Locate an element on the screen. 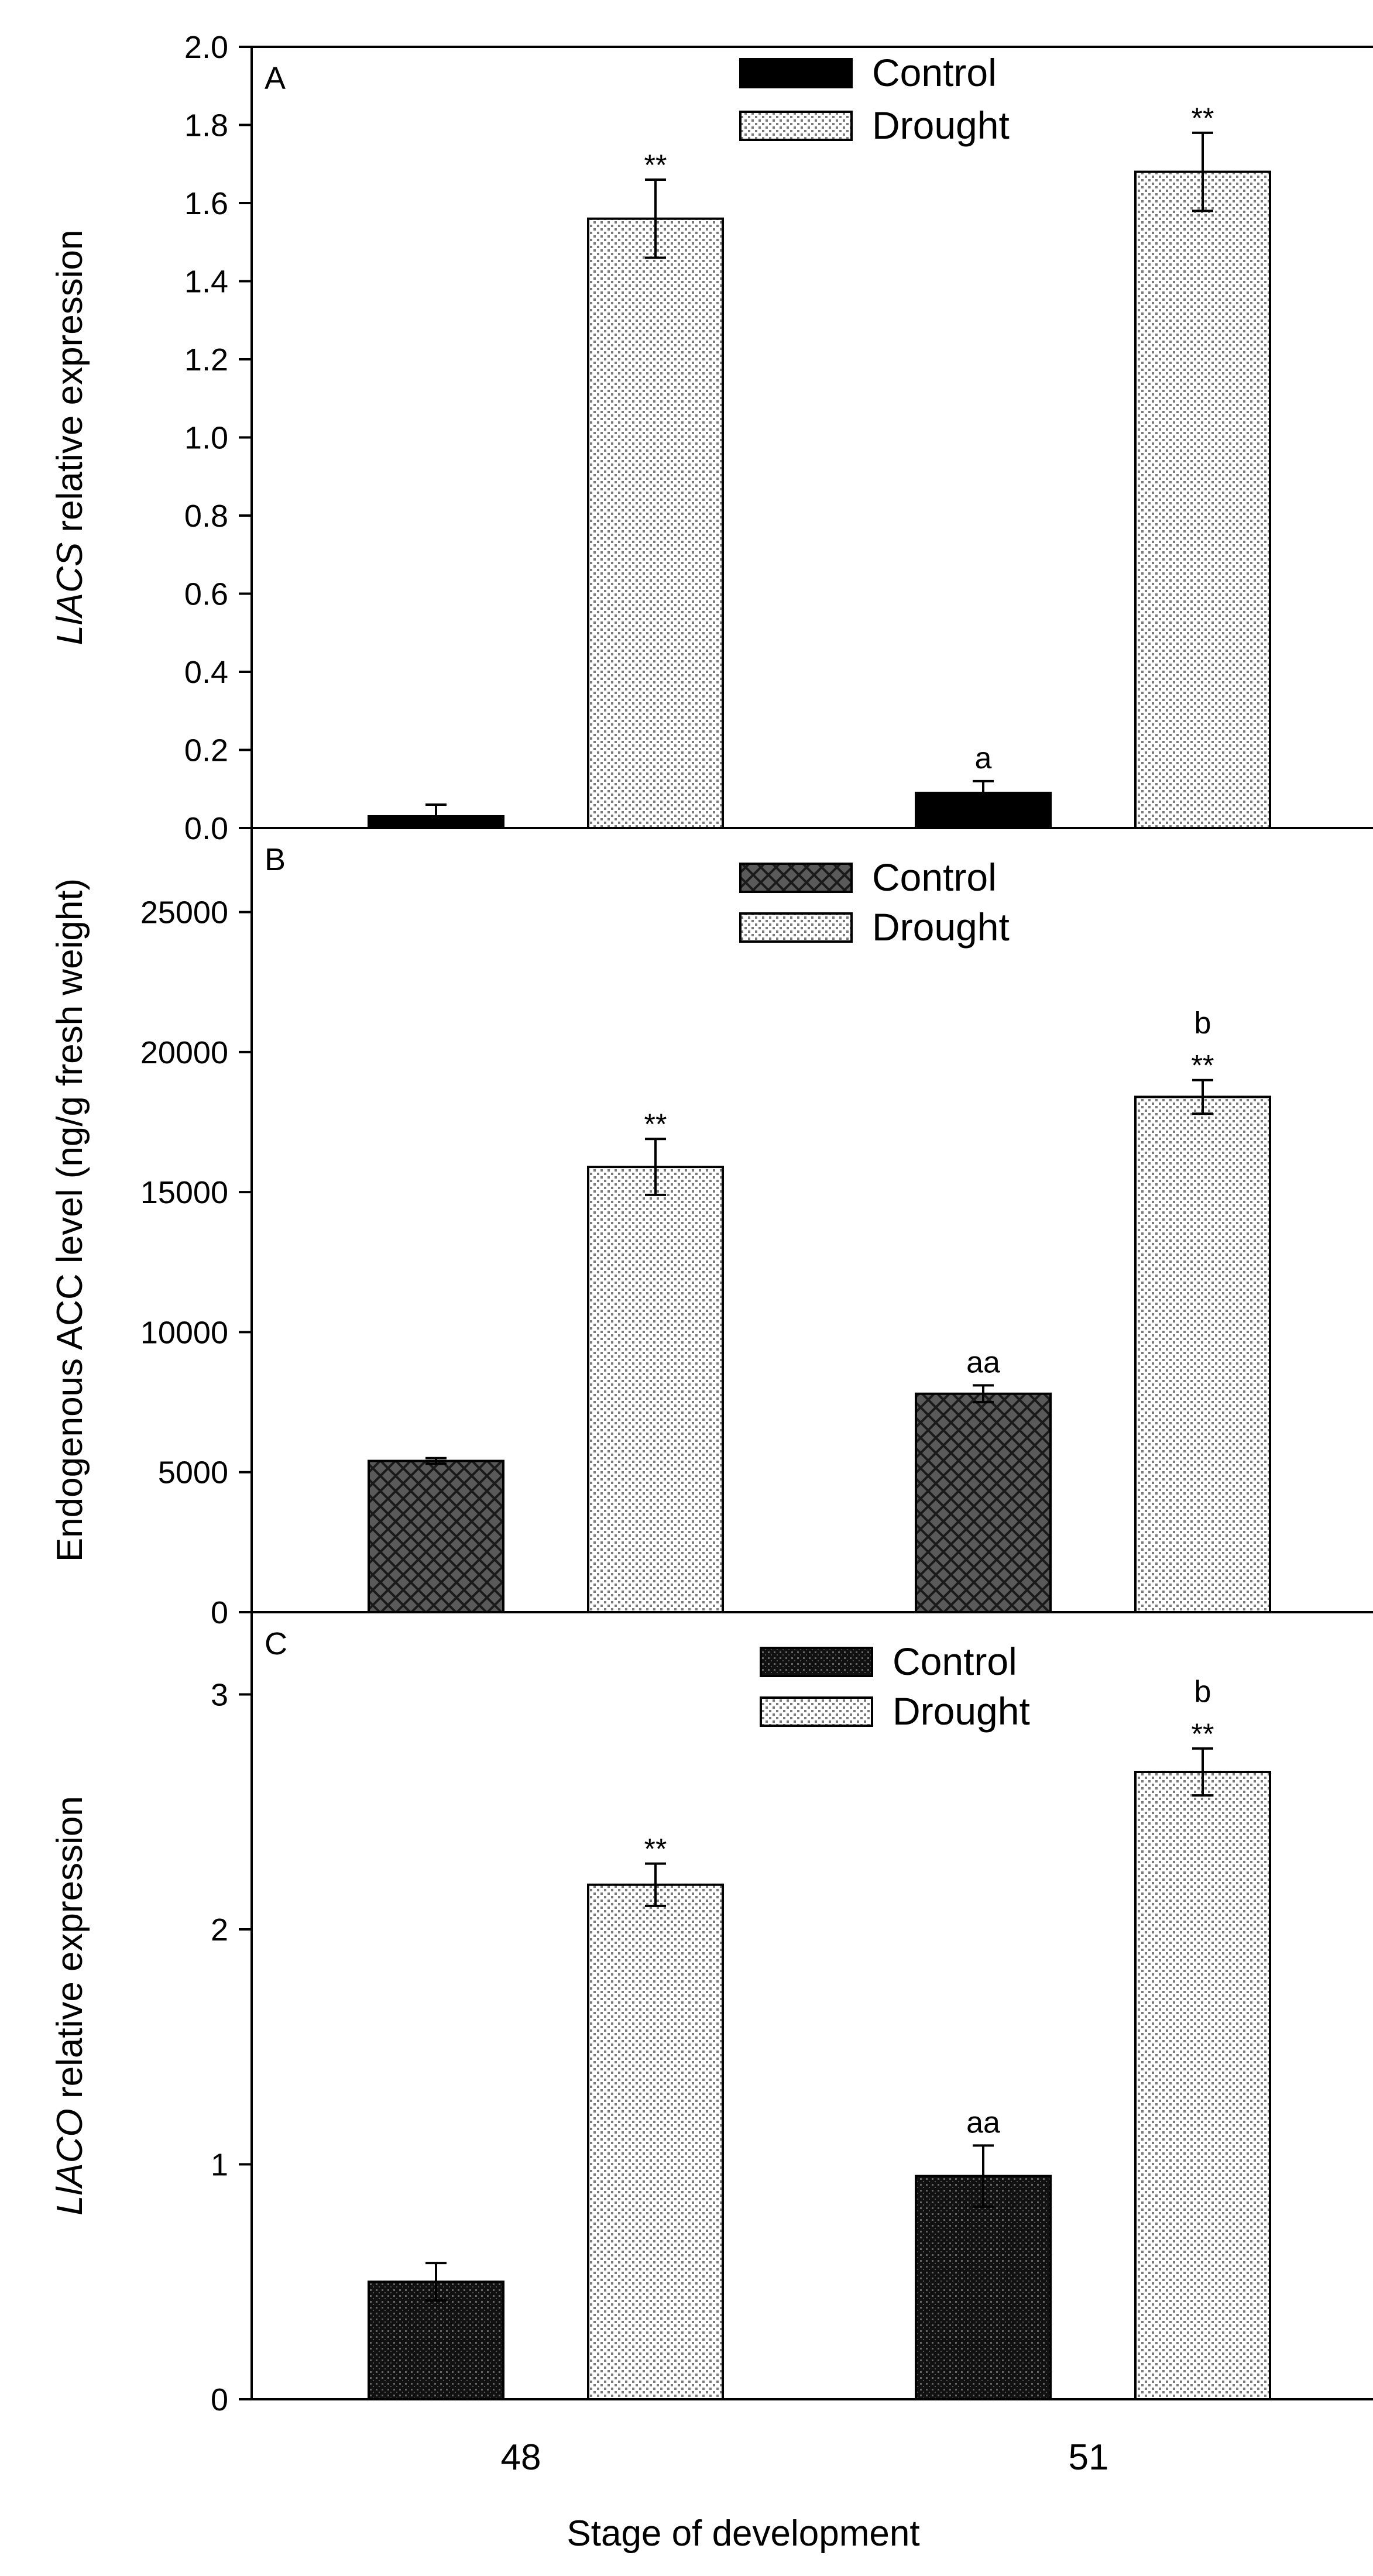  significance-letter: a is located at coordinates (983, 758).